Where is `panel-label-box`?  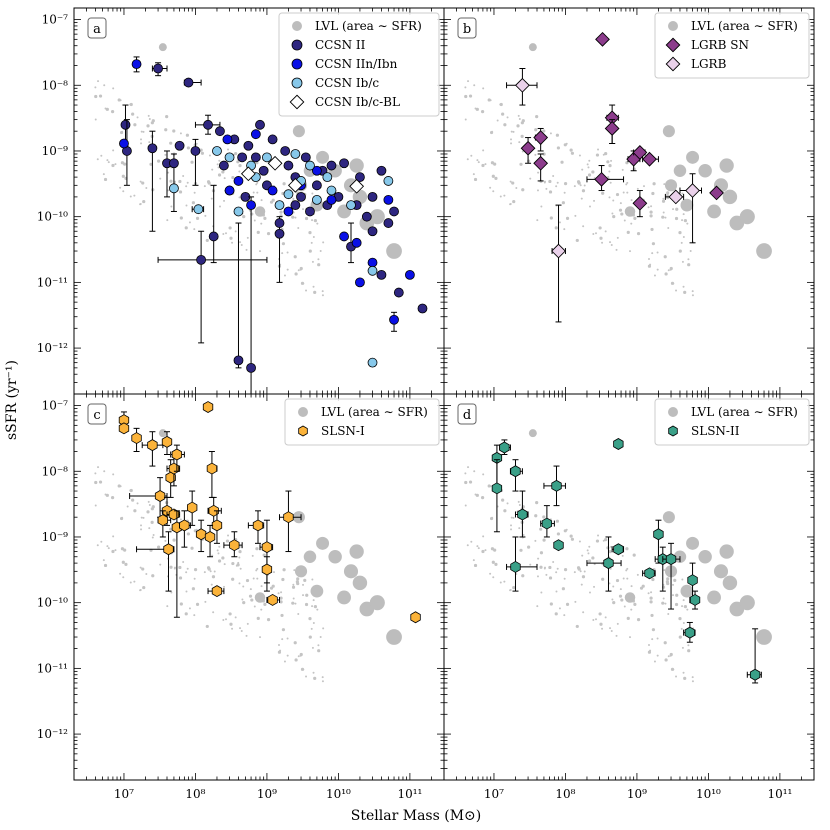
panel-label-box is located at coordinates (467, 28).